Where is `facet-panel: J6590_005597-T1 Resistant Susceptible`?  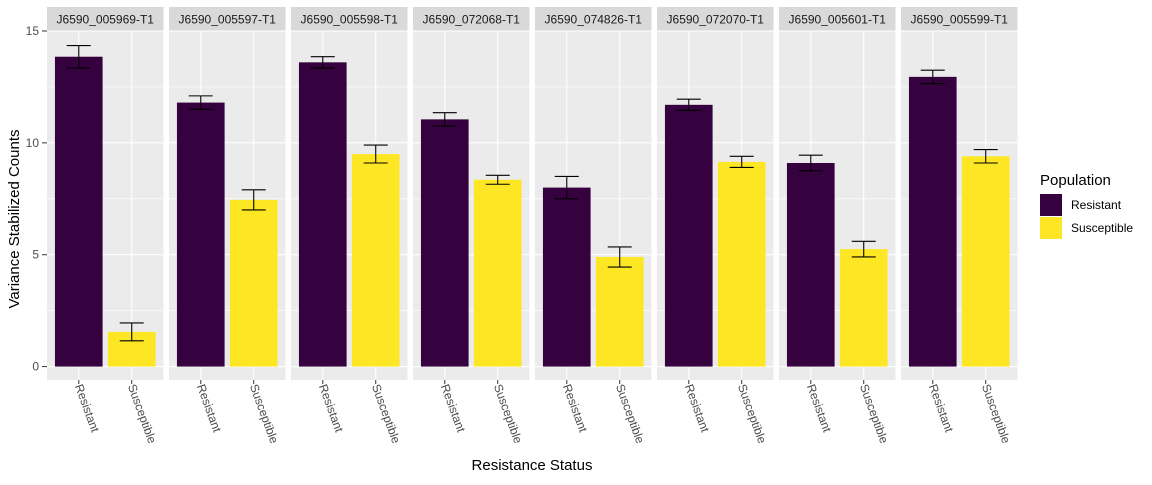 facet-panel: J6590_005597-T1 Resistant Susceptible is located at coordinates (227, 226).